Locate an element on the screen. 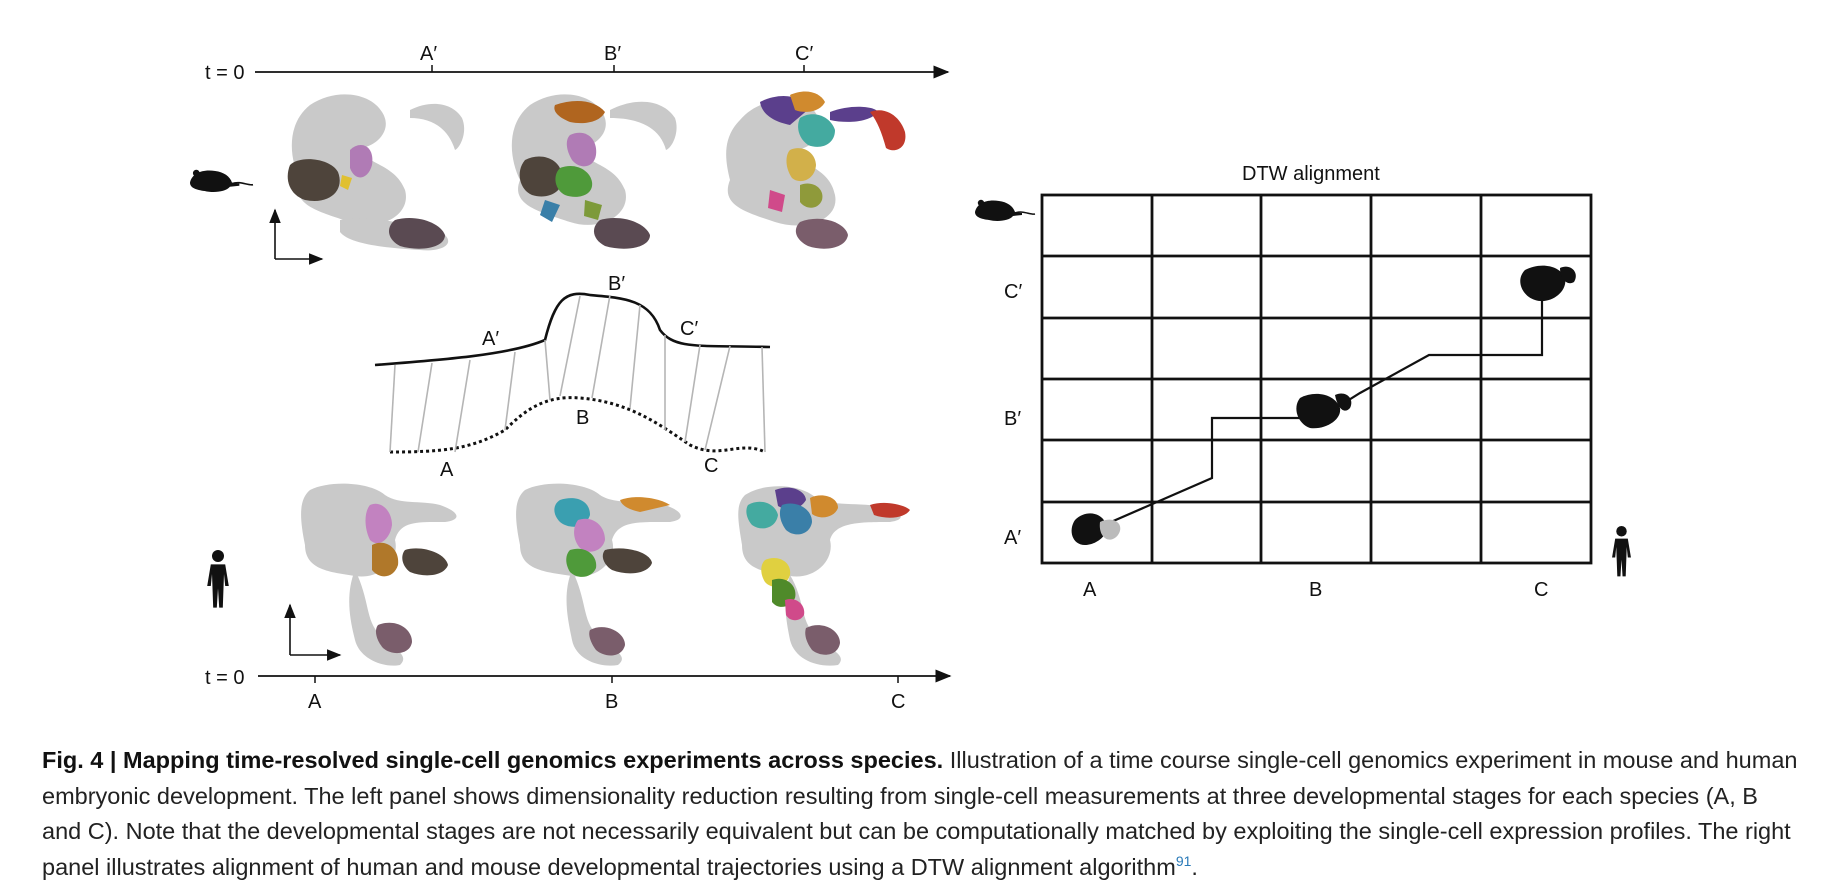  human-umap-c is located at coordinates (824, 576).